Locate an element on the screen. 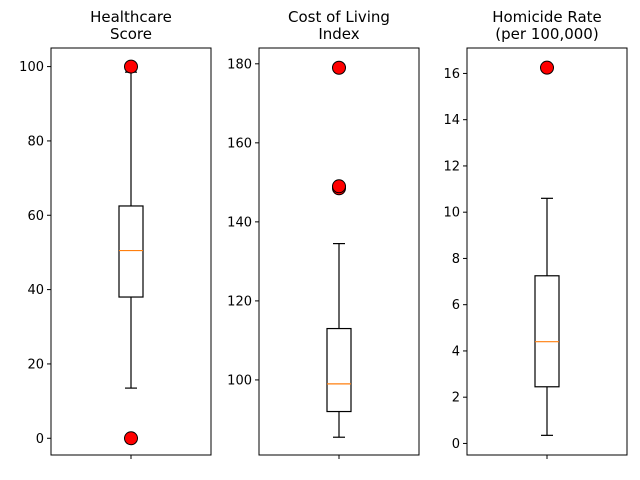  y-tick-label: 8 is located at coordinates (456, 259).